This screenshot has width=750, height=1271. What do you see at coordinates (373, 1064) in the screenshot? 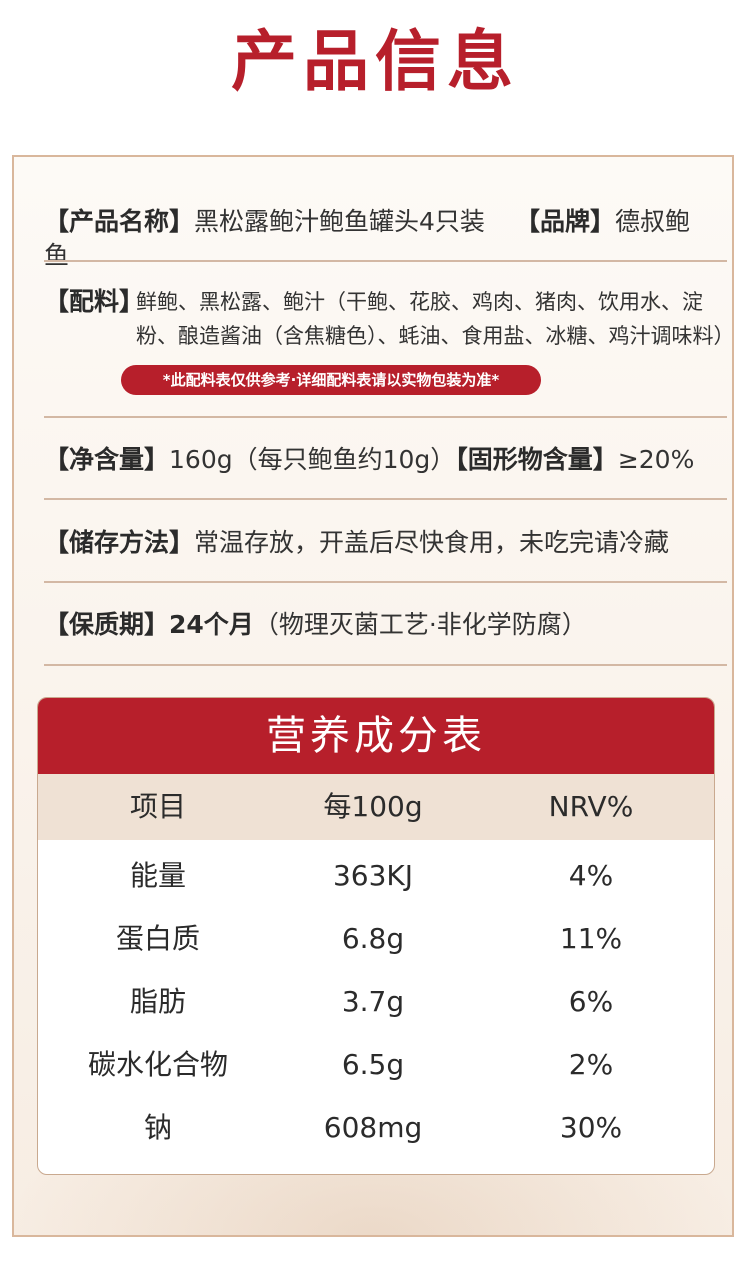
I see `nutrient-amount: 6.5g` at bounding box center [373, 1064].